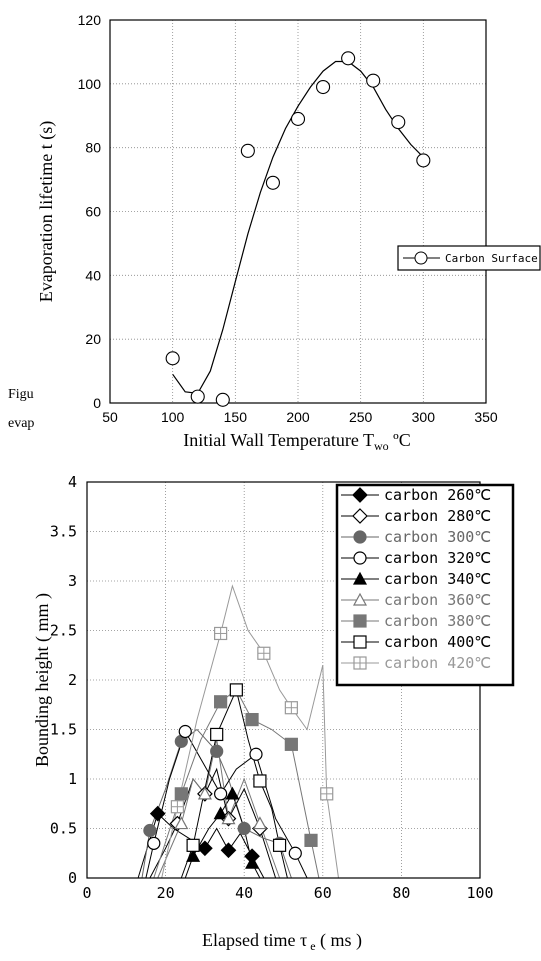  I want to click on x-tick-label: 60, so click(323, 893).